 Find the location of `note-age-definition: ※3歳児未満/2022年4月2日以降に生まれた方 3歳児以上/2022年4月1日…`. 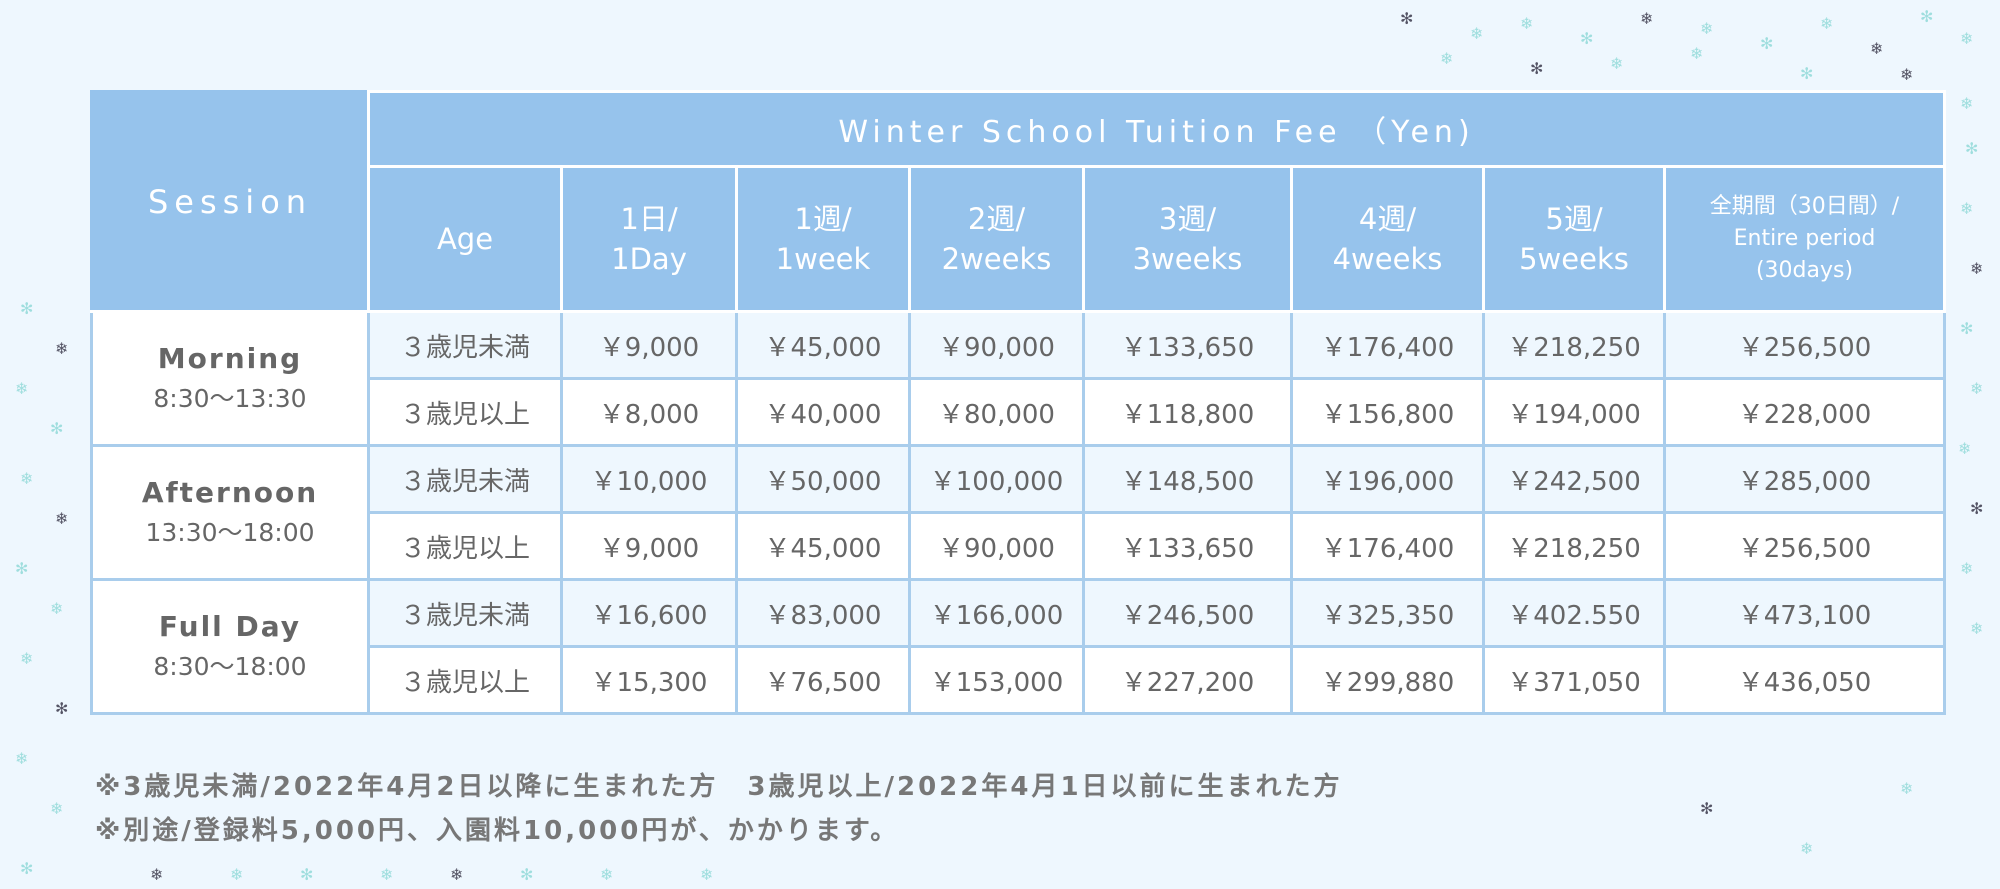

note-age-definition: ※3歳児未満/2022年4月2日以降に生まれた方 3歳児以上/2022年4月1日… is located at coordinates (719, 787).